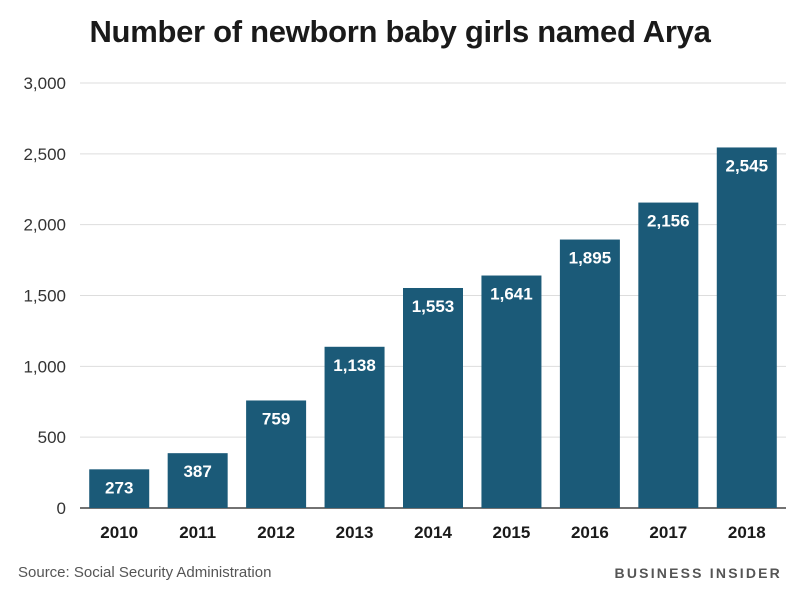 Image resolution: width=800 pixels, height=600 pixels. Describe the element at coordinates (354, 365) in the screenshot. I see `data-label: 1,138` at that location.